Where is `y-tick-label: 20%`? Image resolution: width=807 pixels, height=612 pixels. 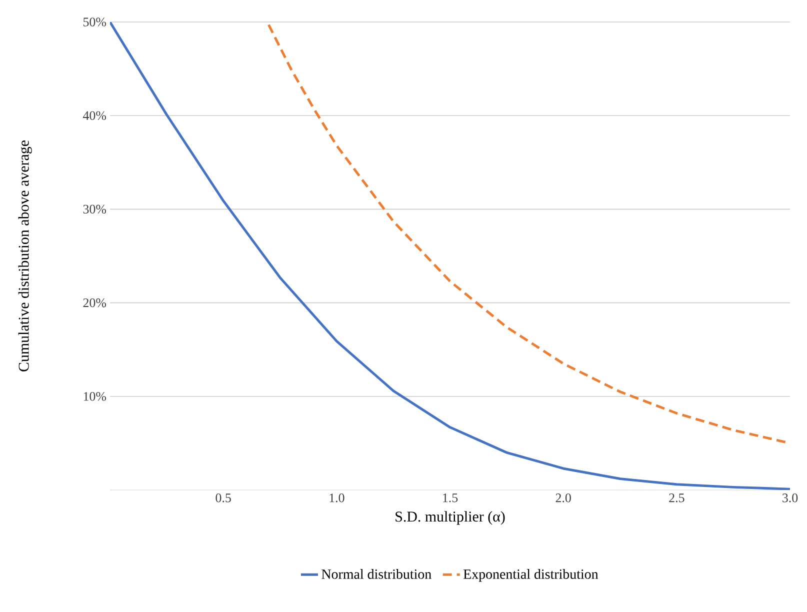 y-tick-label: 20% is located at coordinates (94, 303).